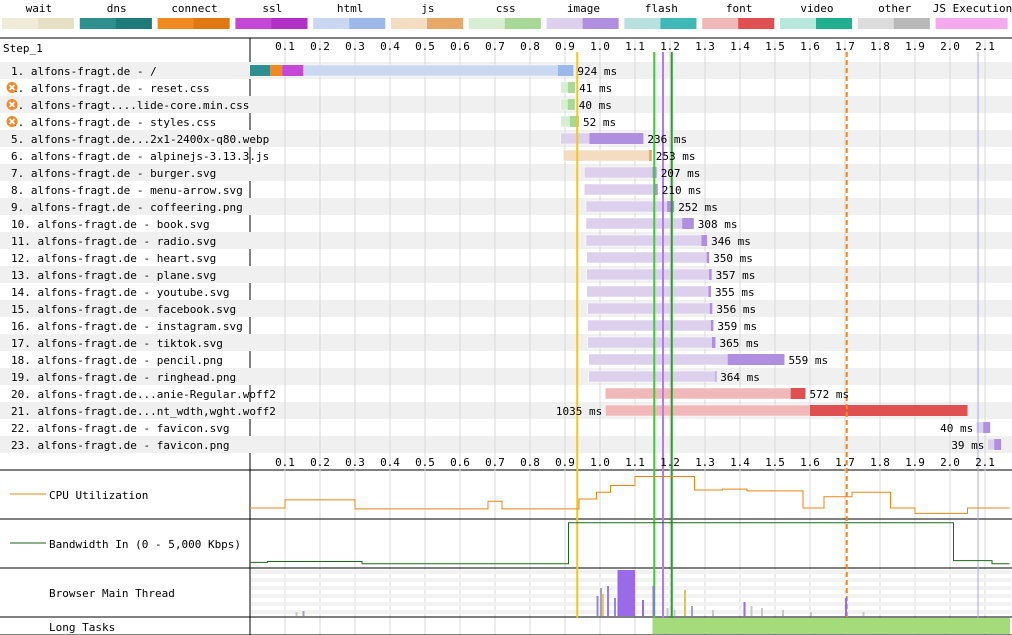  What do you see at coordinates (82, 627) in the screenshot?
I see `long-tasks-label: Long Tasks` at bounding box center [82, 627].